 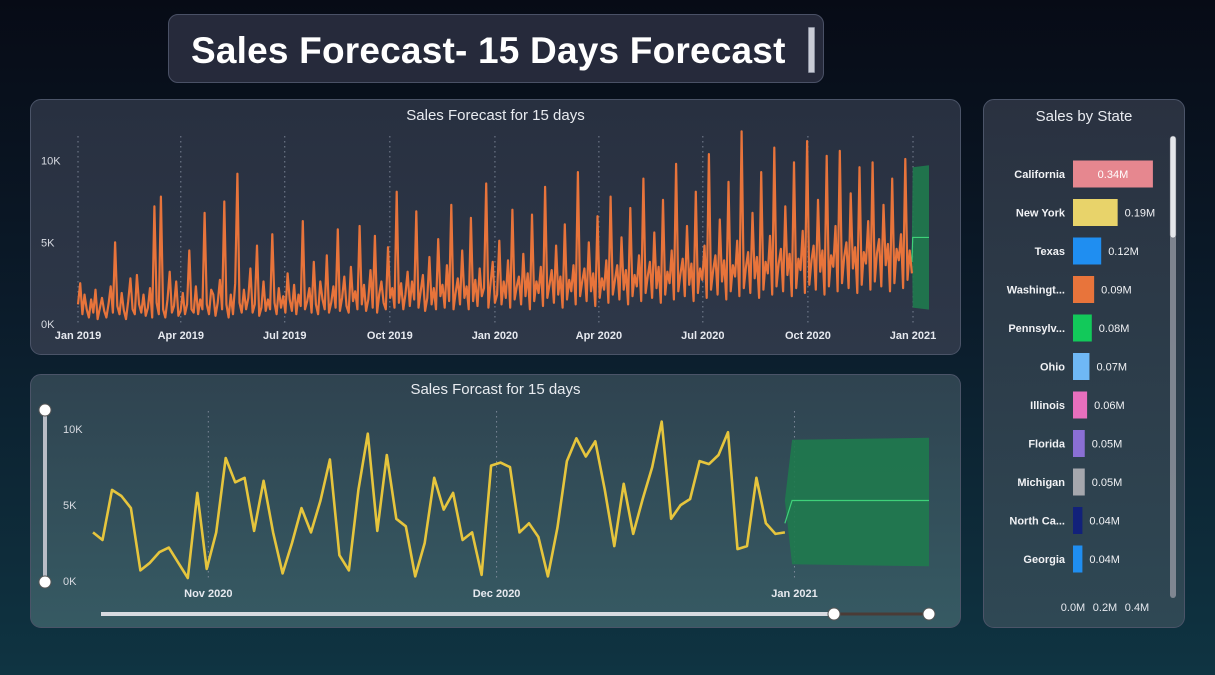 What do you see at coordinates (1084, 116) in the screenshot?
I see `state-chart-title: Sales by State` at bounding box center [1084, 116].